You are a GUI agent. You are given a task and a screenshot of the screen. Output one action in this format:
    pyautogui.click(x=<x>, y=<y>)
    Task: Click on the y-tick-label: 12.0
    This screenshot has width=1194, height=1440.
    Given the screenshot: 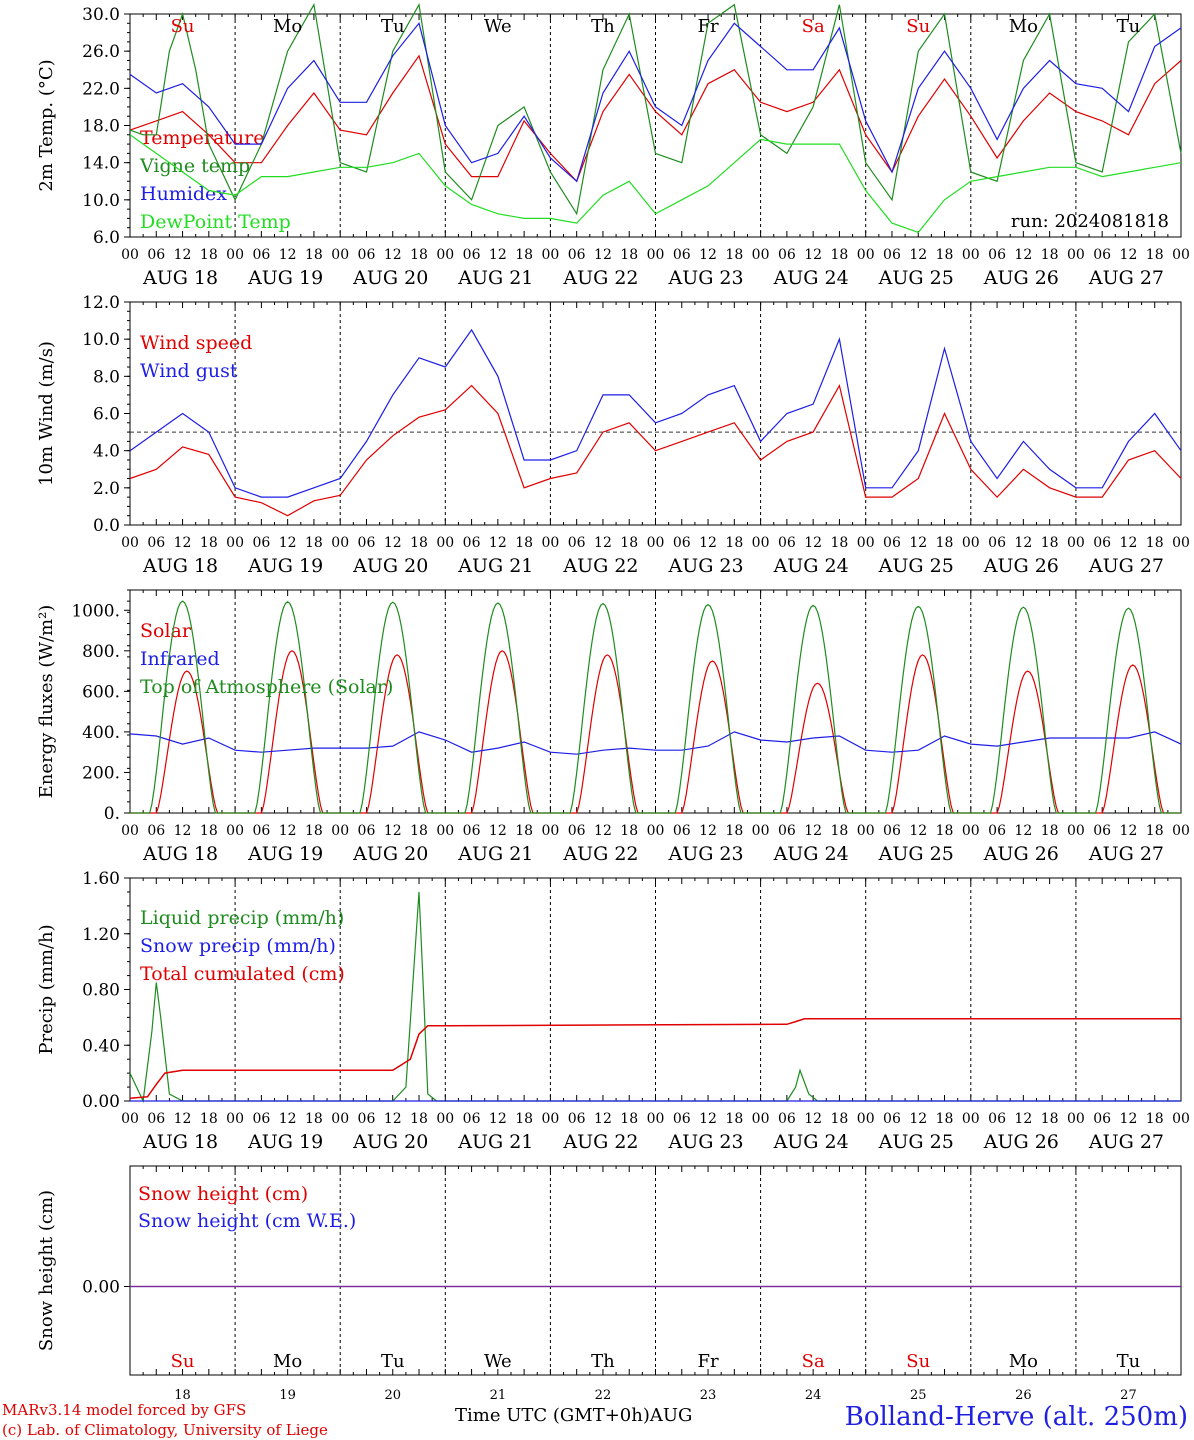 What is the action you would take?
    pyautogui.click(x=101, y=303)
    